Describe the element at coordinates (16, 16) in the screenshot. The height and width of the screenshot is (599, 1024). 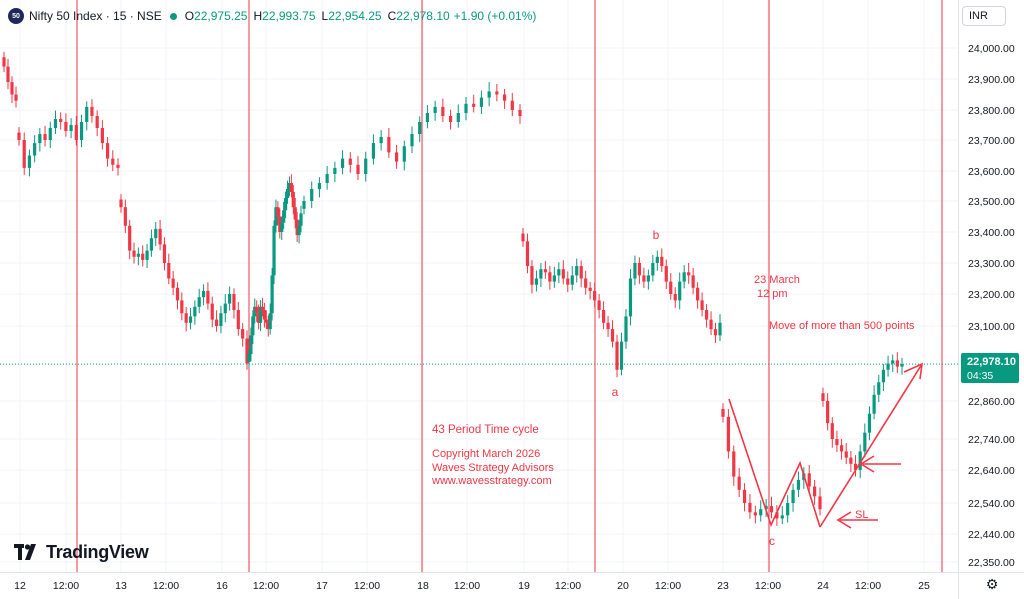
I see `symbol-badge: 50` at that location.